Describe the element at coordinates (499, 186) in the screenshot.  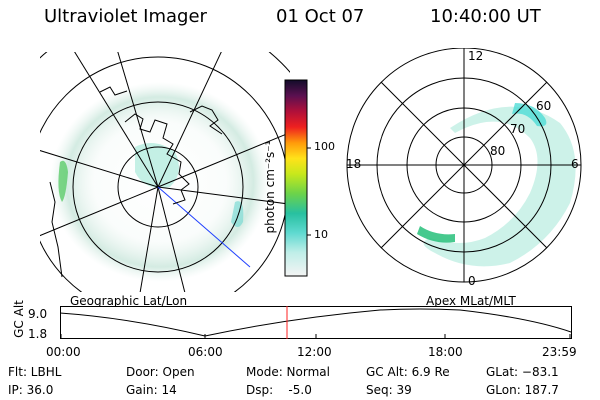
I see `auroral-oval` at that location.